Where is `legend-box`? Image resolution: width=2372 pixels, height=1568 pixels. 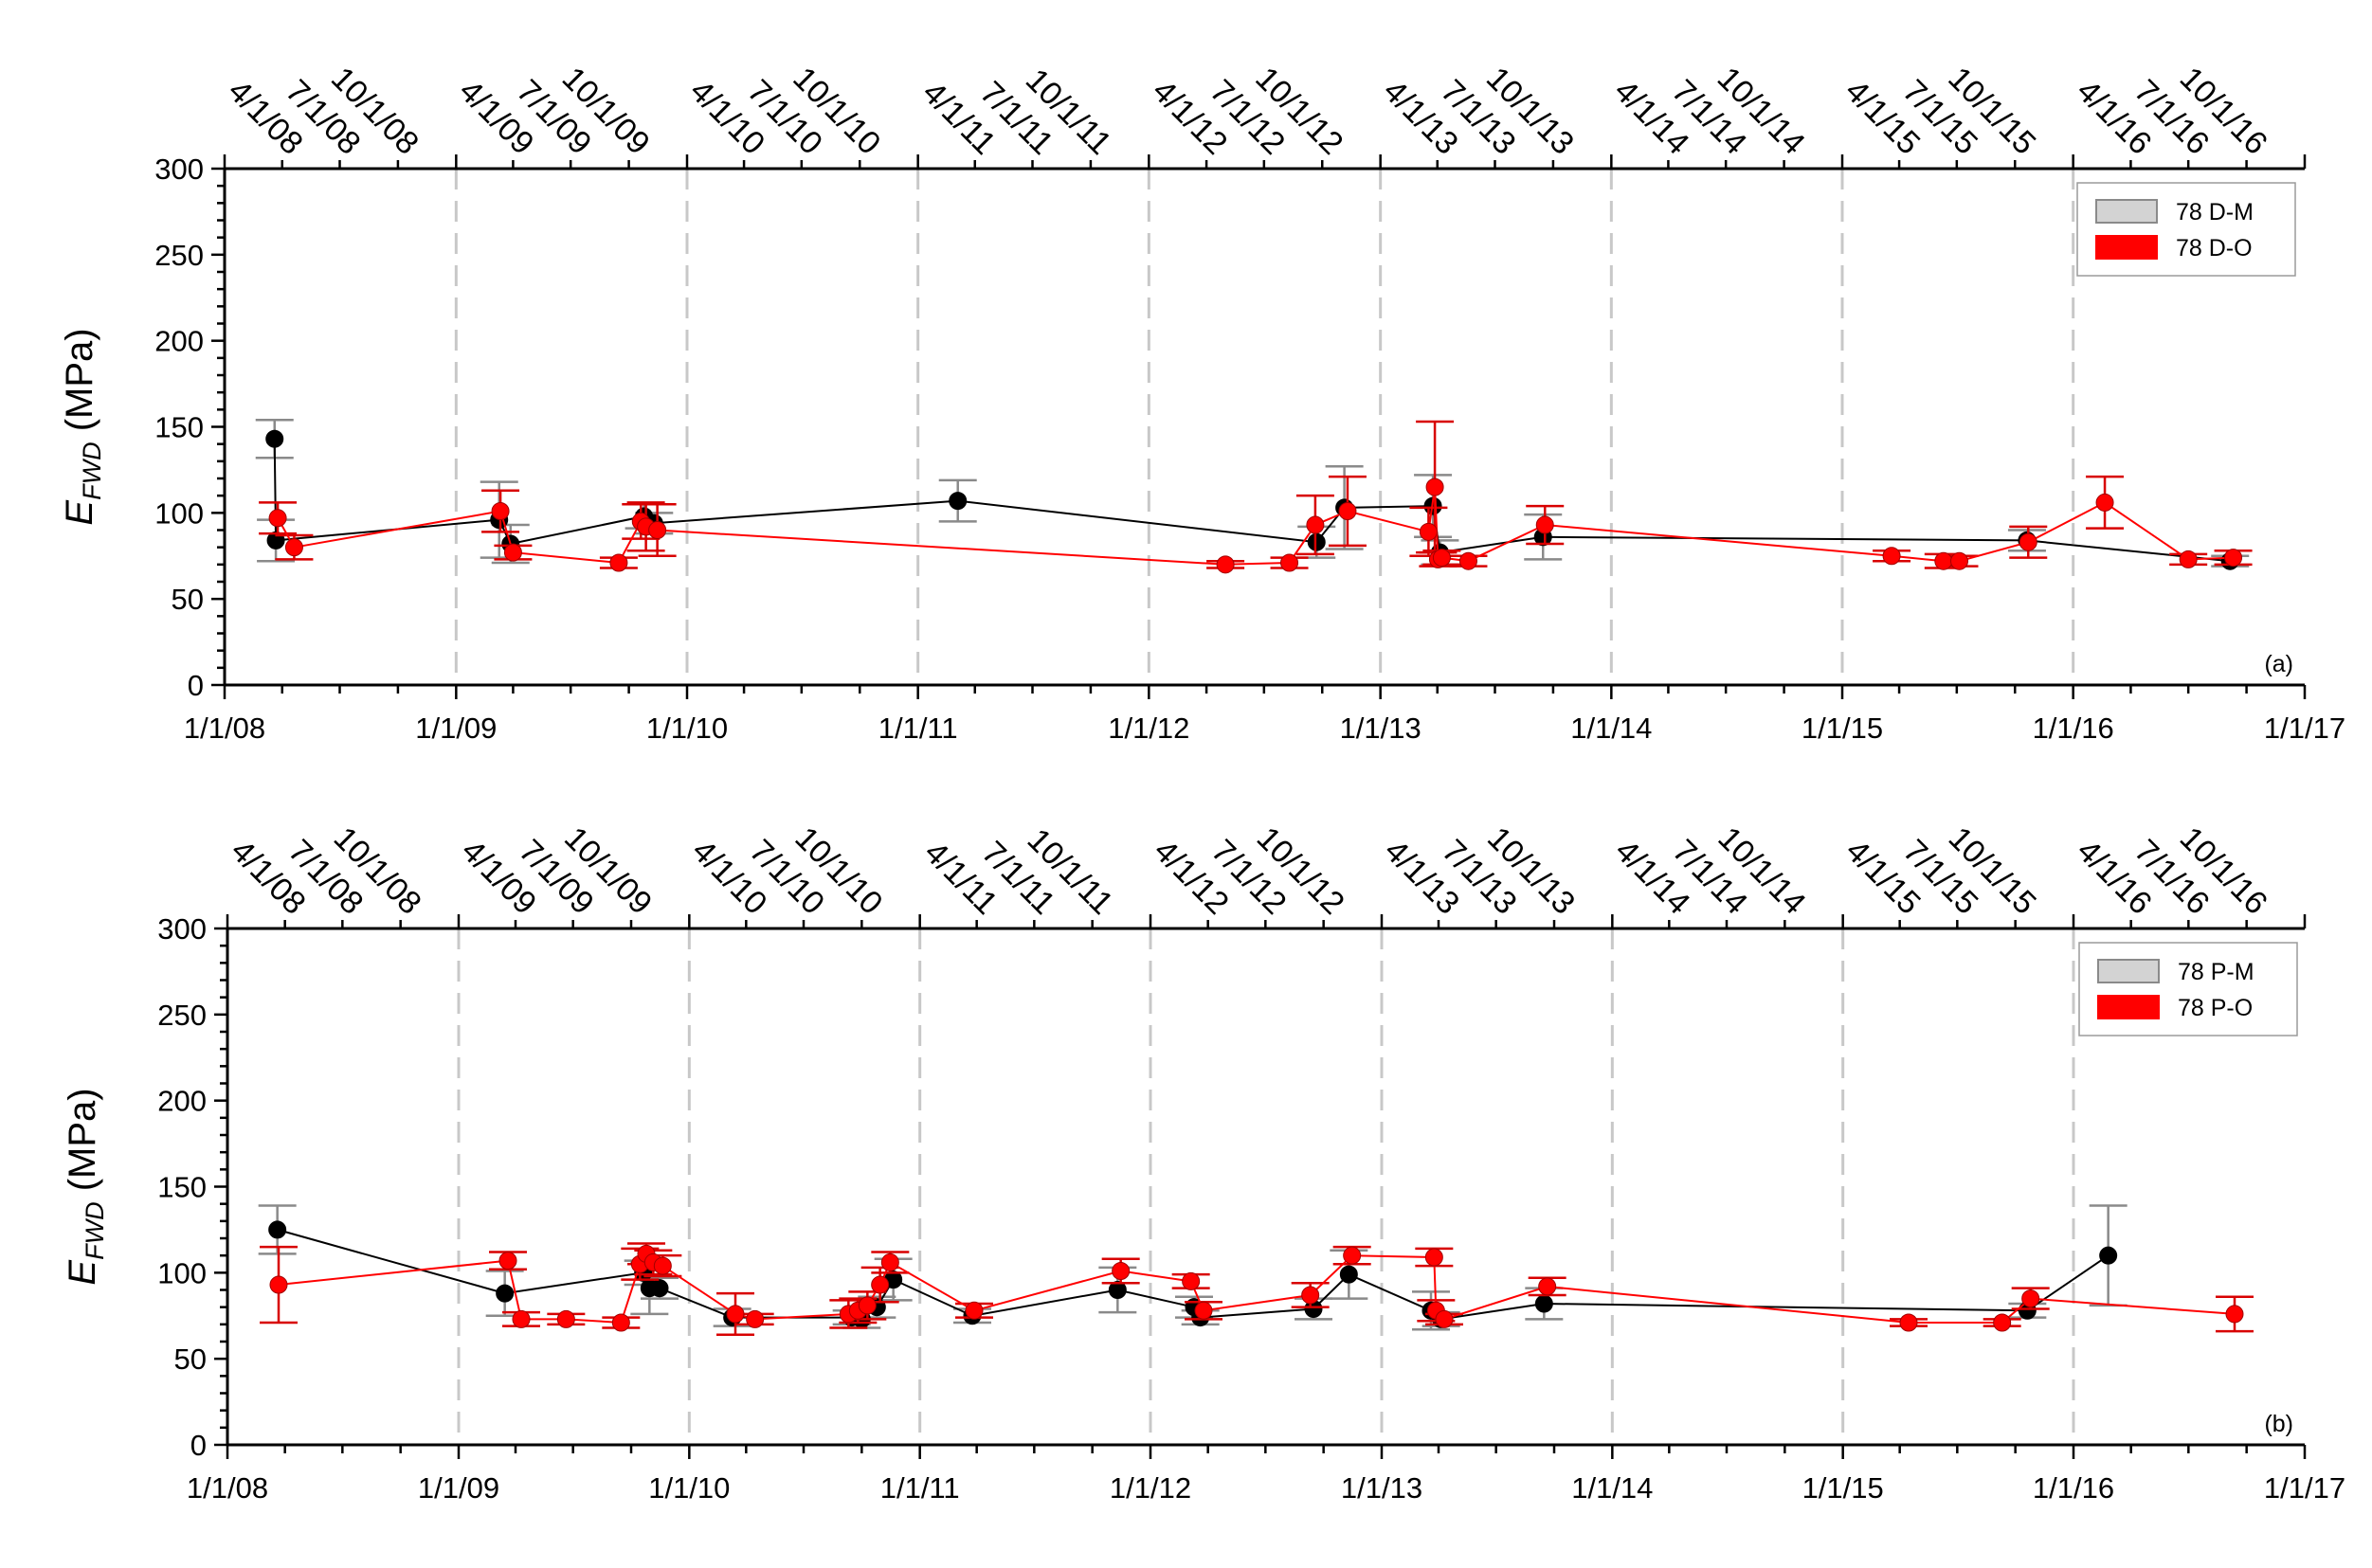
legend-box is located at coordinates (2188, 989).